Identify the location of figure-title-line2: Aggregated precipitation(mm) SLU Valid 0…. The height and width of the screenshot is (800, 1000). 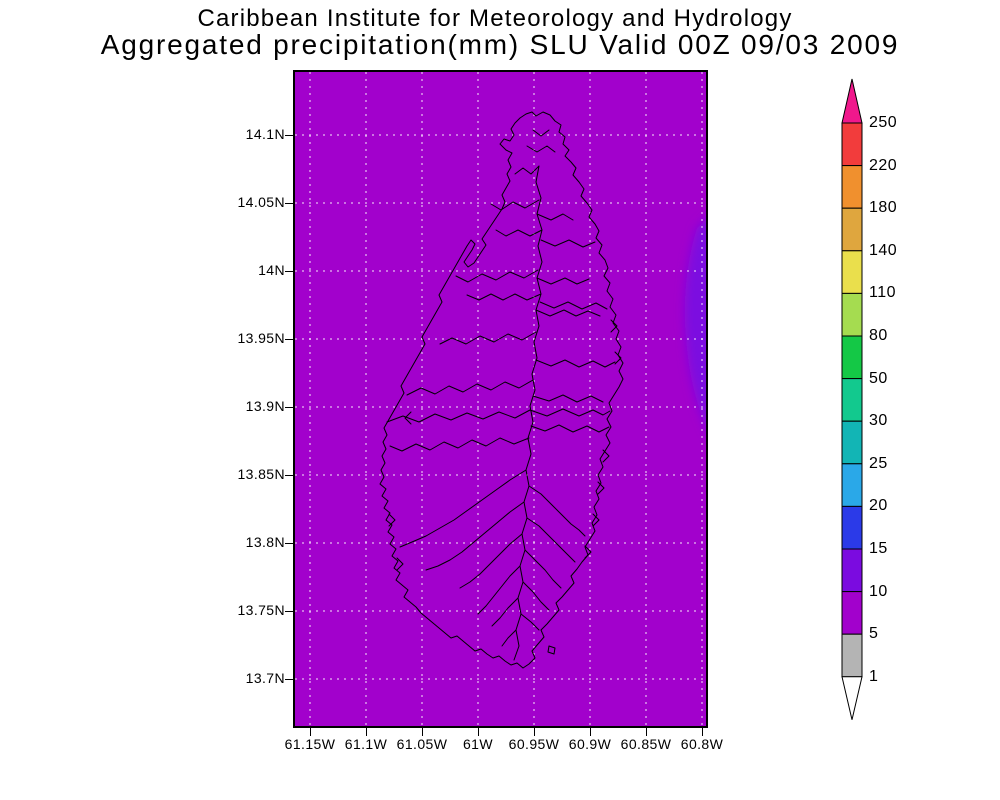
(500, 44).